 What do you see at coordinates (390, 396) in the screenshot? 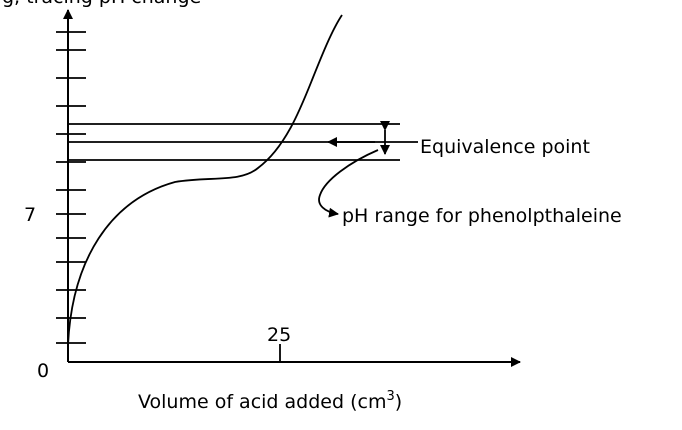
I see `x-axis-label-superscript: 3` at bounding box center [390, 396].